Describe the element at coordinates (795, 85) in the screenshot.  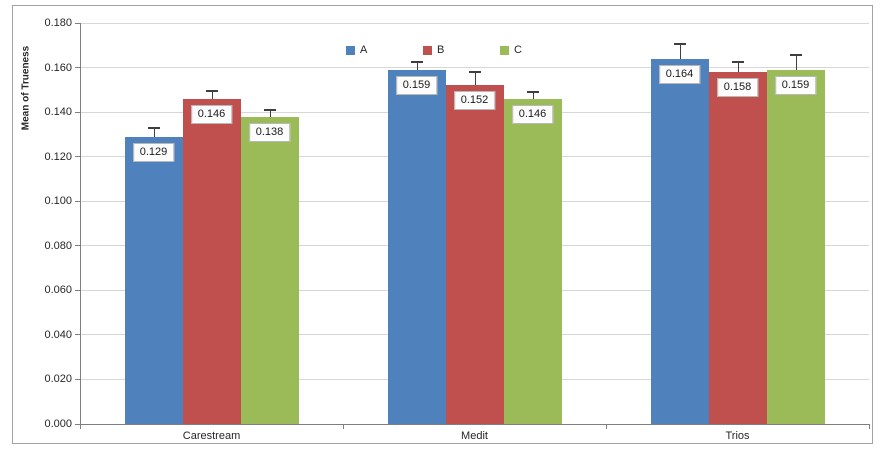
I see `value-label-C-Trios: 0.159` at that location.